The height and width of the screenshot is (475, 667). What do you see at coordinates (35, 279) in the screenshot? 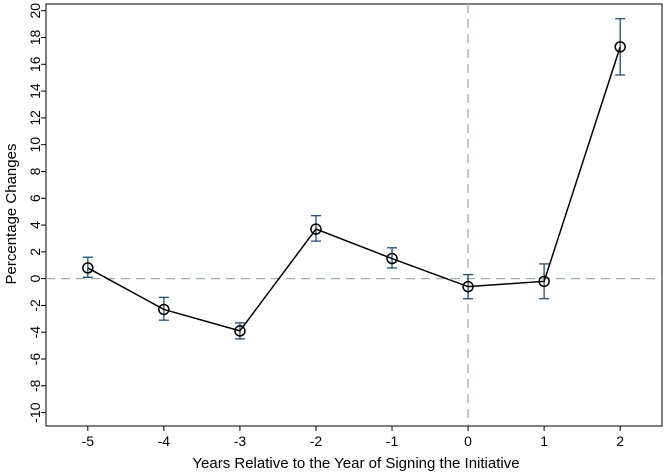
I see `y-tick-label: 0` at bounding box center [35, 279].